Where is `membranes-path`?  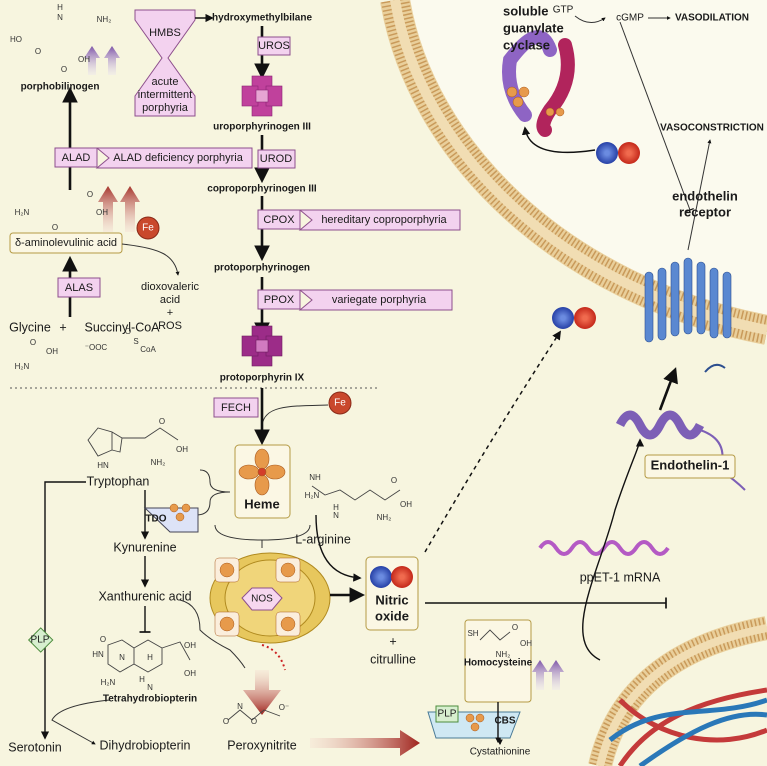 membranes-path is located at coordinates (681, 695).